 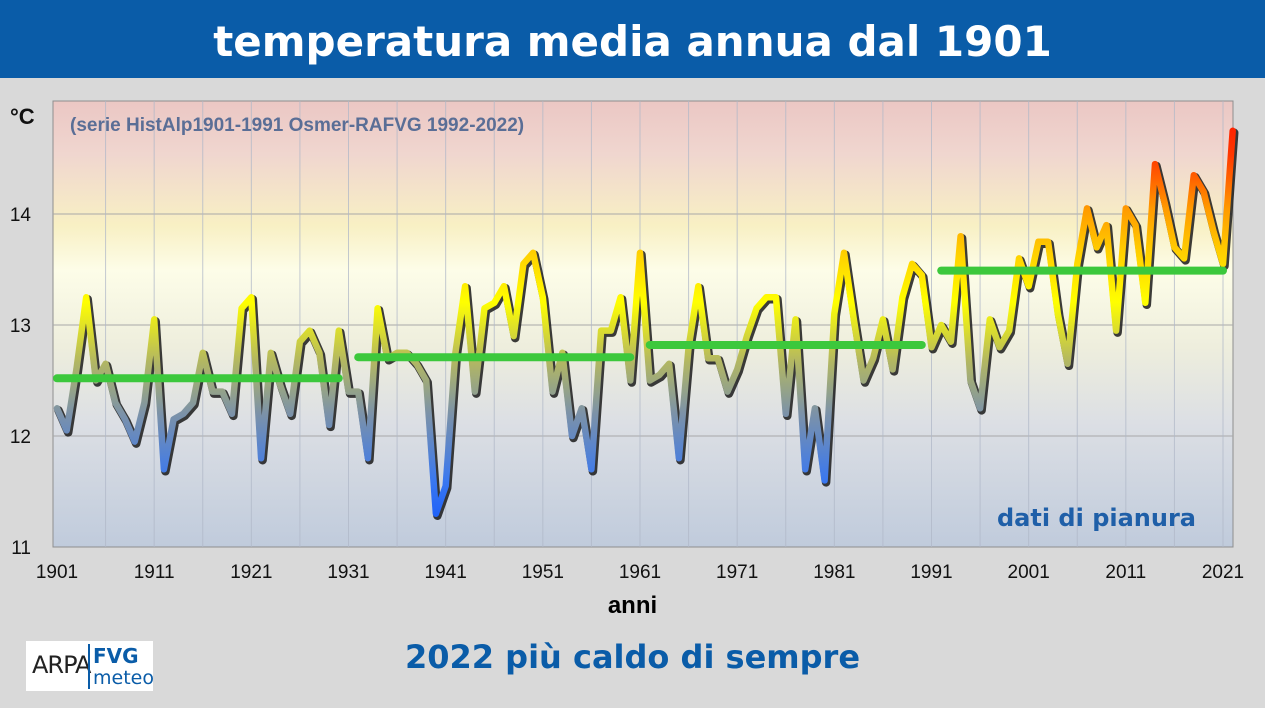 I want to click on x-tick-label: 2001, so click(x=1029, y=572).